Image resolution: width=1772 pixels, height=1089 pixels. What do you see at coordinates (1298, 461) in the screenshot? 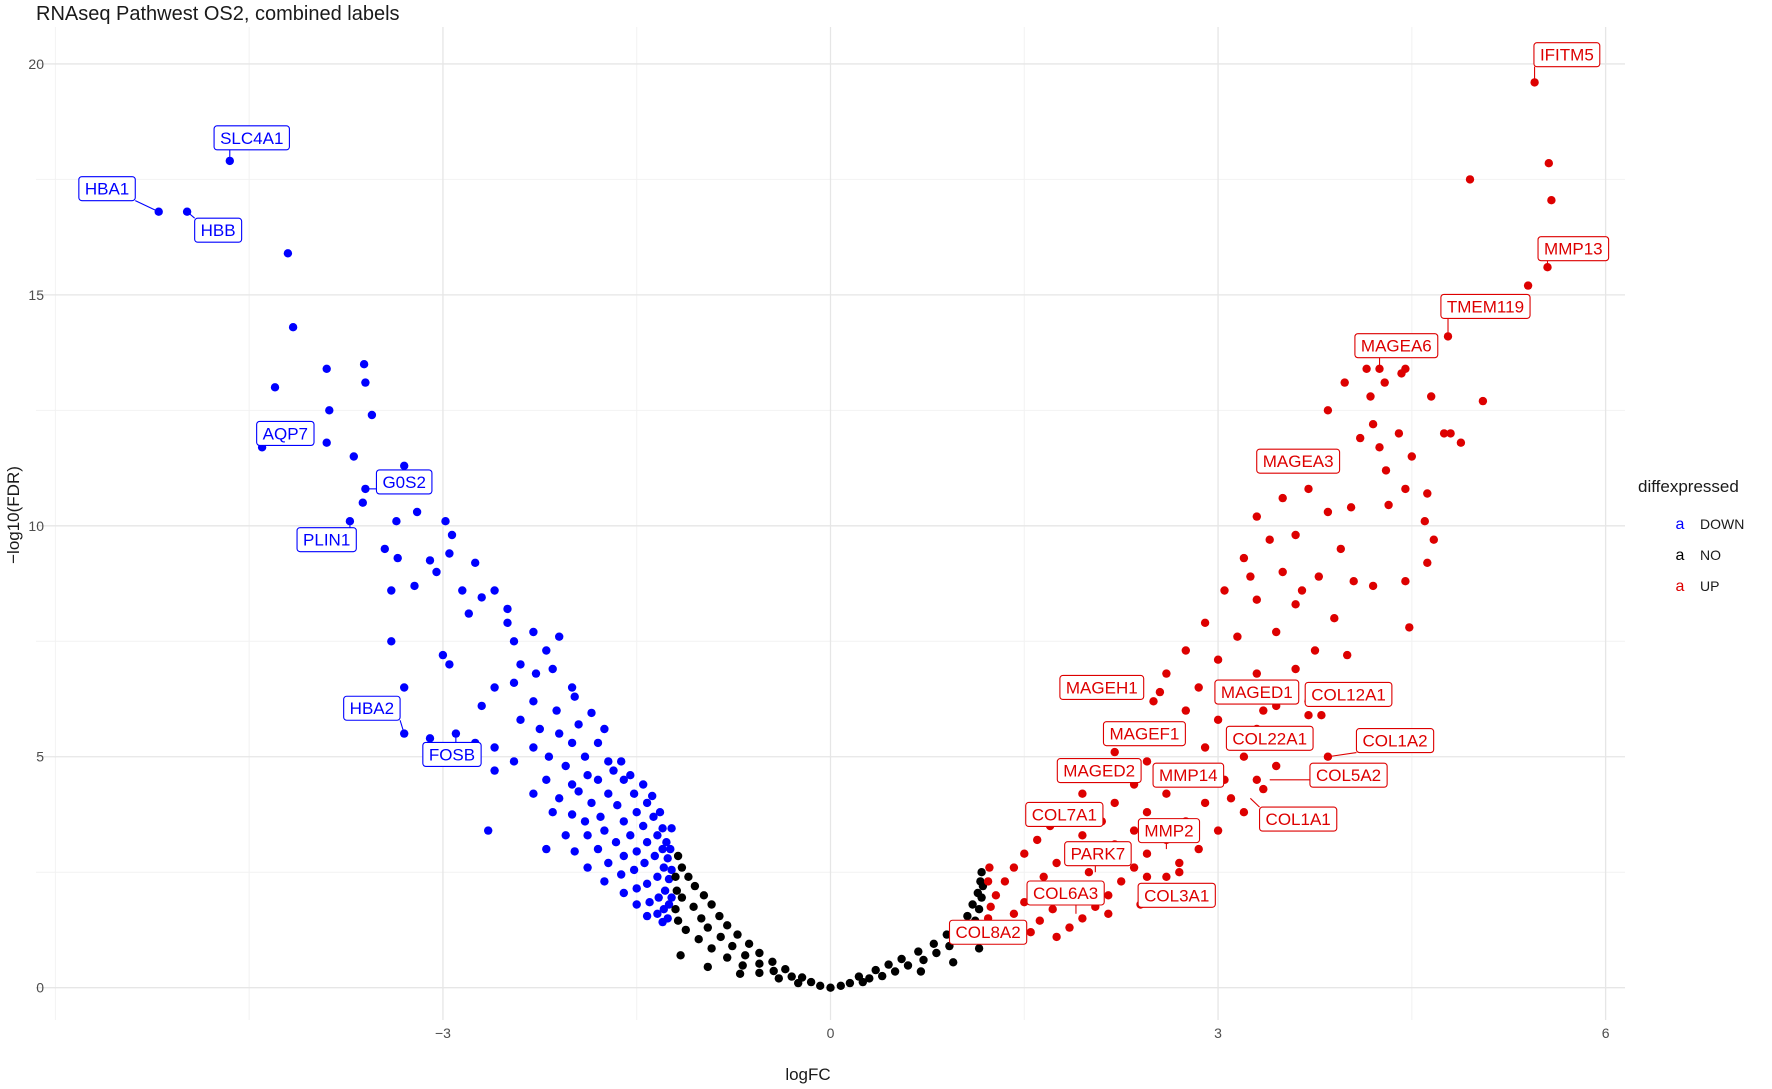
I see `gene-label-text: MAGEA3` at bounding box center [1298, 461].